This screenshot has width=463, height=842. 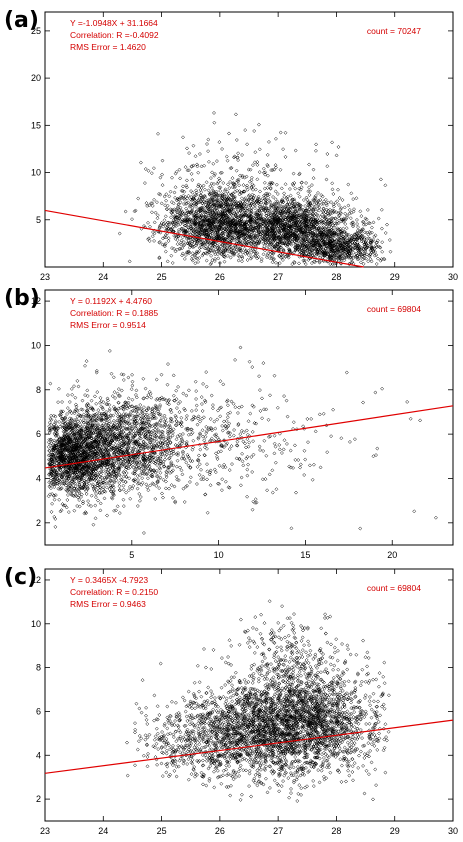 What do you see at coordinates (22, 298) in the screenshot?
I see `panel-label-b: (b)` at bounding box center [22, 298].